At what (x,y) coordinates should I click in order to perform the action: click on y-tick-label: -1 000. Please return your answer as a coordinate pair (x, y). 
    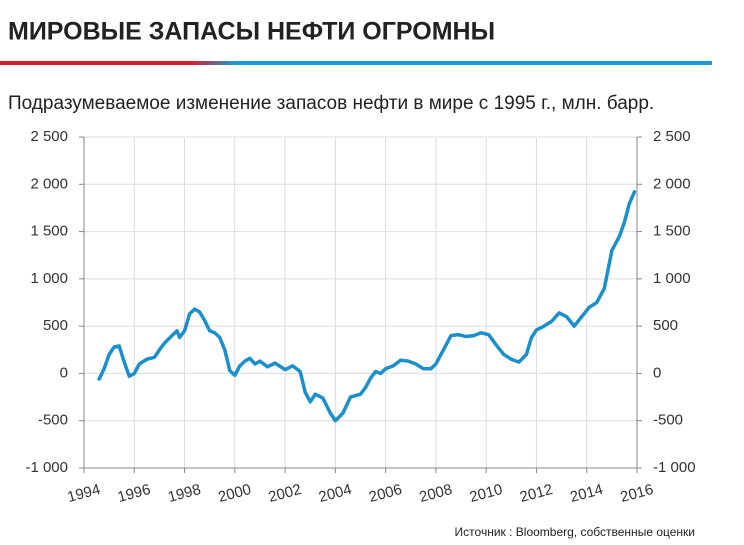
    Looking at the image, I should click on (46, 467).